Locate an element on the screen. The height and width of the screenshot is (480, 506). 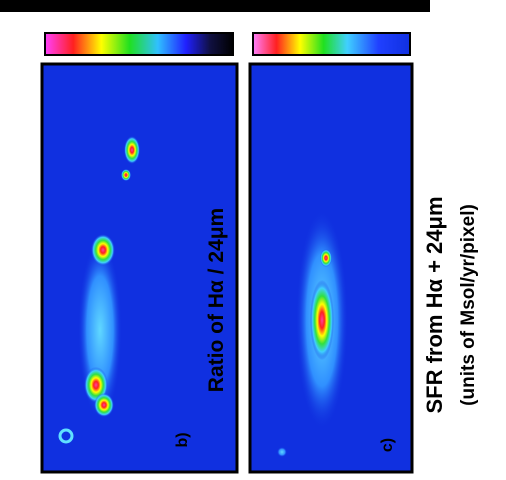
side-title: SFR from Hα + 24μm is located at coordinates (434, 304).